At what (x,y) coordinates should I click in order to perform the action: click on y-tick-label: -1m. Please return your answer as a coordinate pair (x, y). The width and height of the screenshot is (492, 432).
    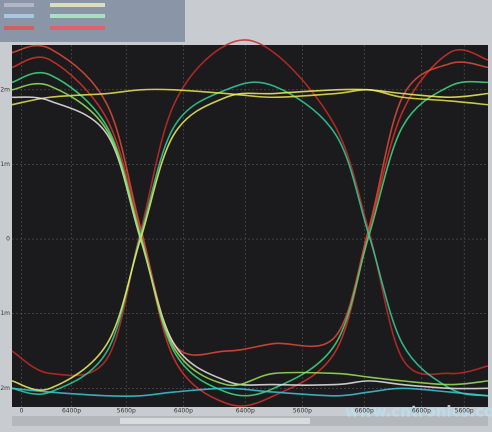
    Looking at the image, I should click on (5, 313).